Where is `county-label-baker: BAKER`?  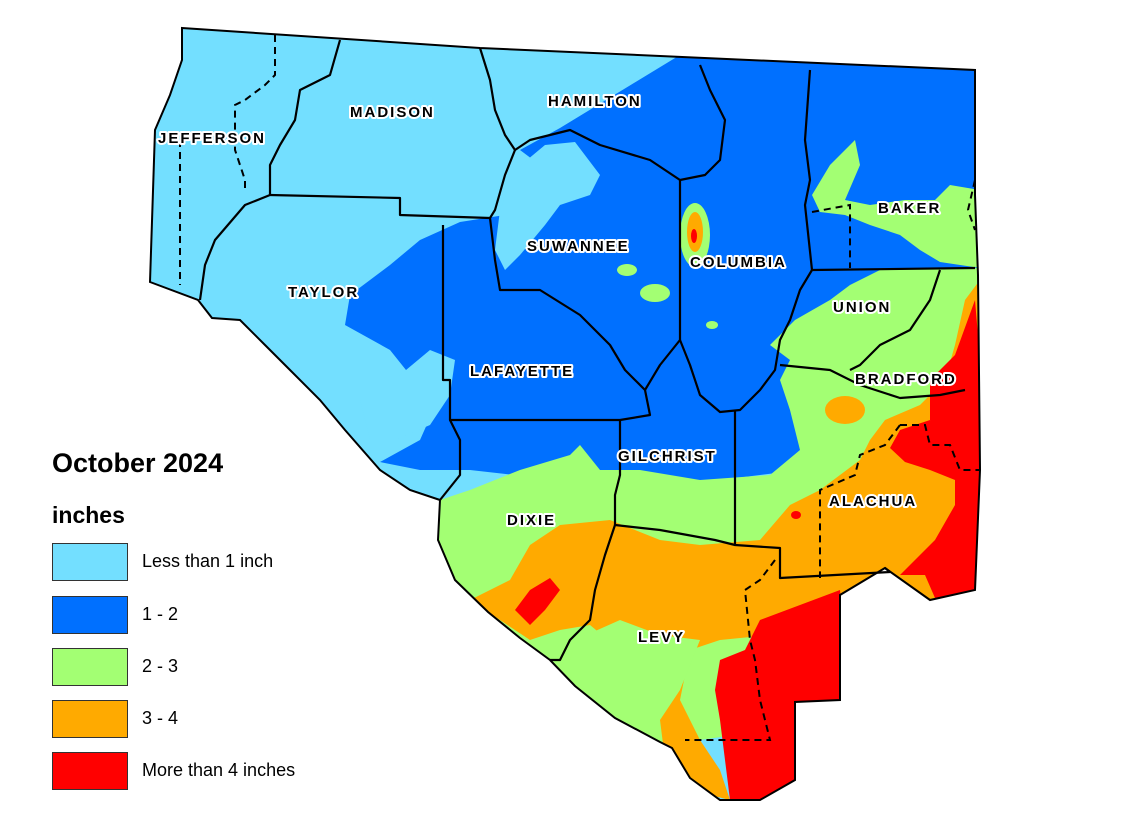
county-label-baker: BAKER is located at coordinates (909, 208).